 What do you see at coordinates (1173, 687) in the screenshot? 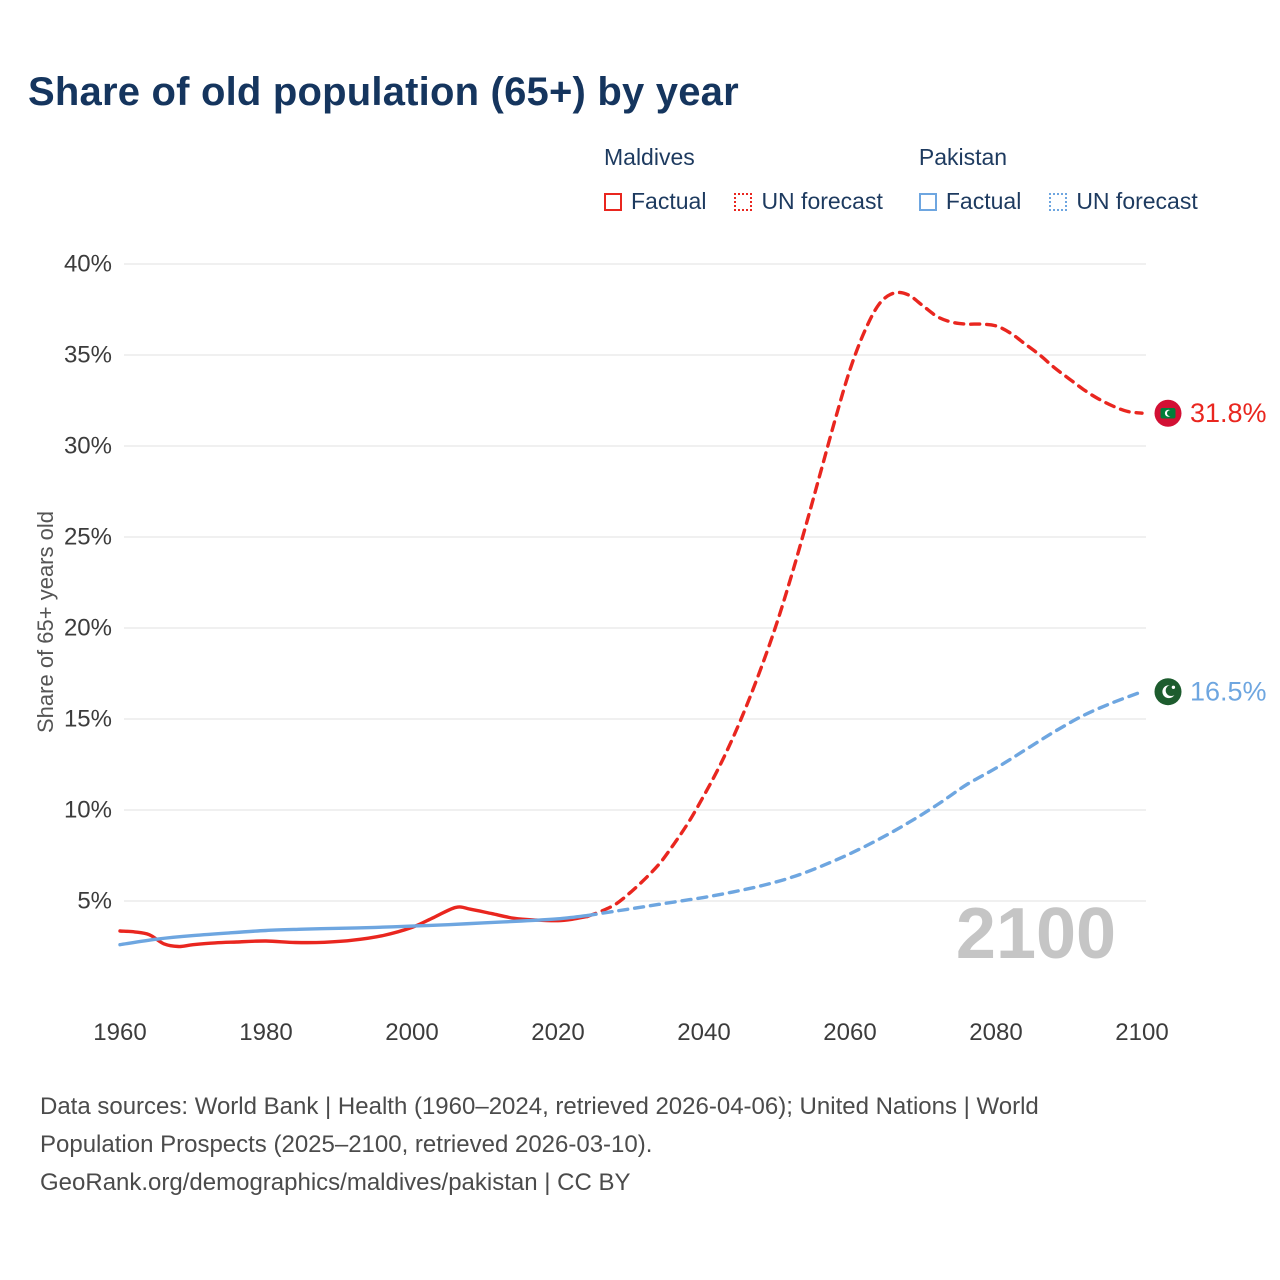
I see `pakistan-flag-star` at bounding box center [1173, 687].